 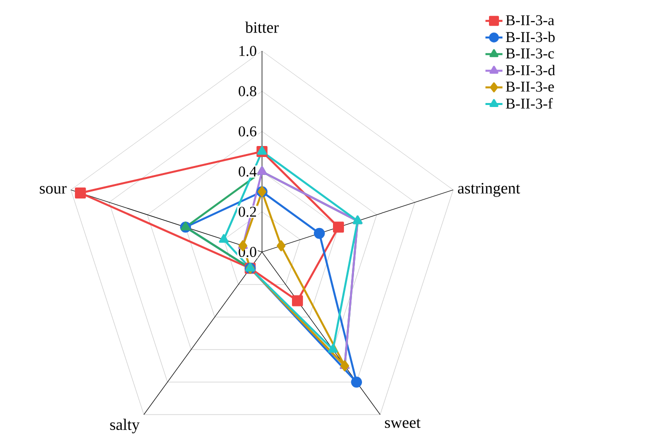 What do you see at coordinates (247, 171) in the screenshot?
I see `y-tick-label: 0.4` at bounding box center [247, 171].